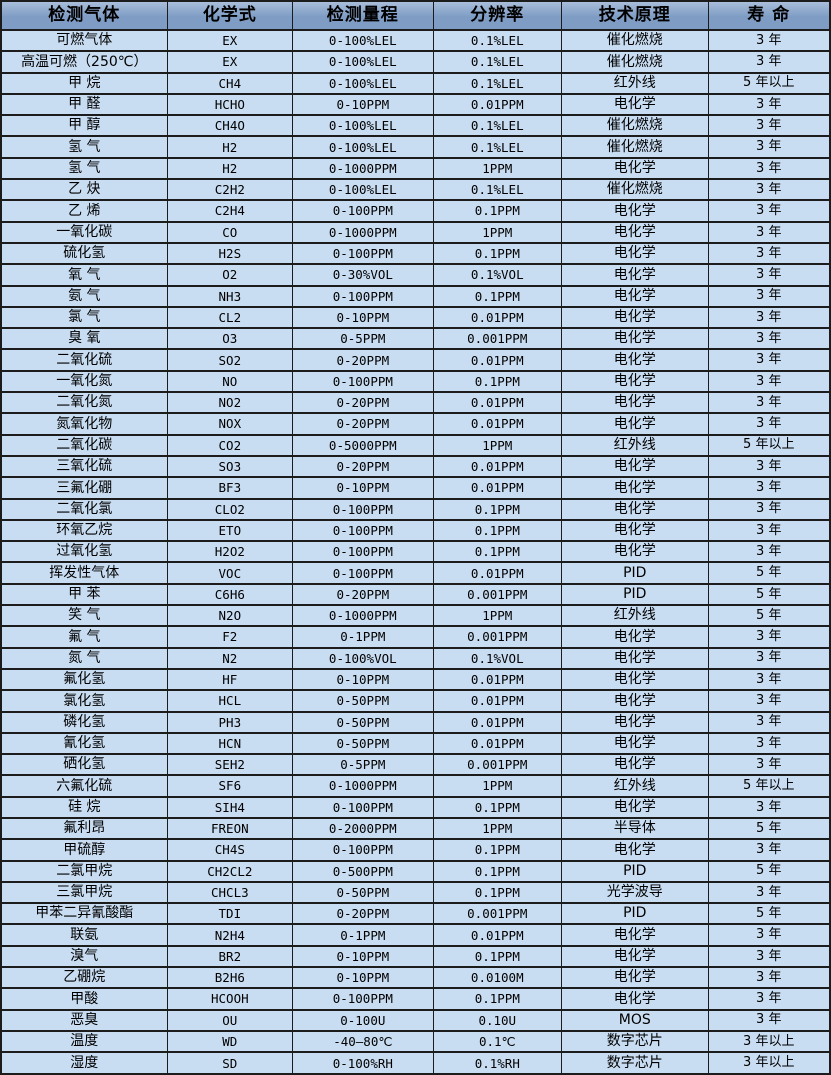 This screenshot has width=831, height=1075. What do you see at coordinates (84, 914) in the screenshot?
I see `cell-gas-name: 甲苯二异氰酸酯` at bounding box center [84, 914].